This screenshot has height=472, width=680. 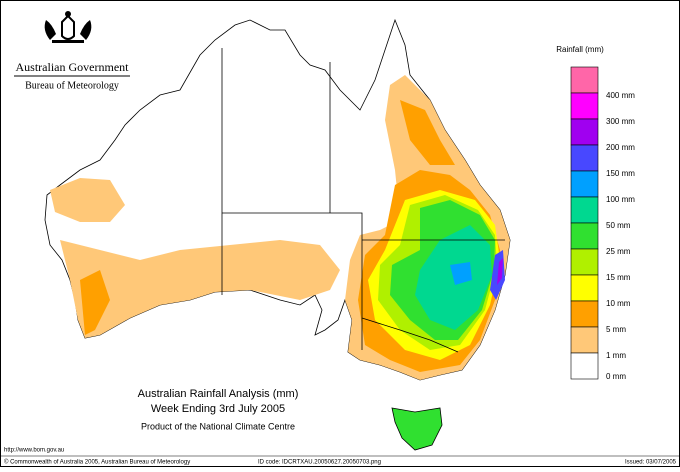 I want to click on legend-label: 0 mm, so click(x=616, y=376).